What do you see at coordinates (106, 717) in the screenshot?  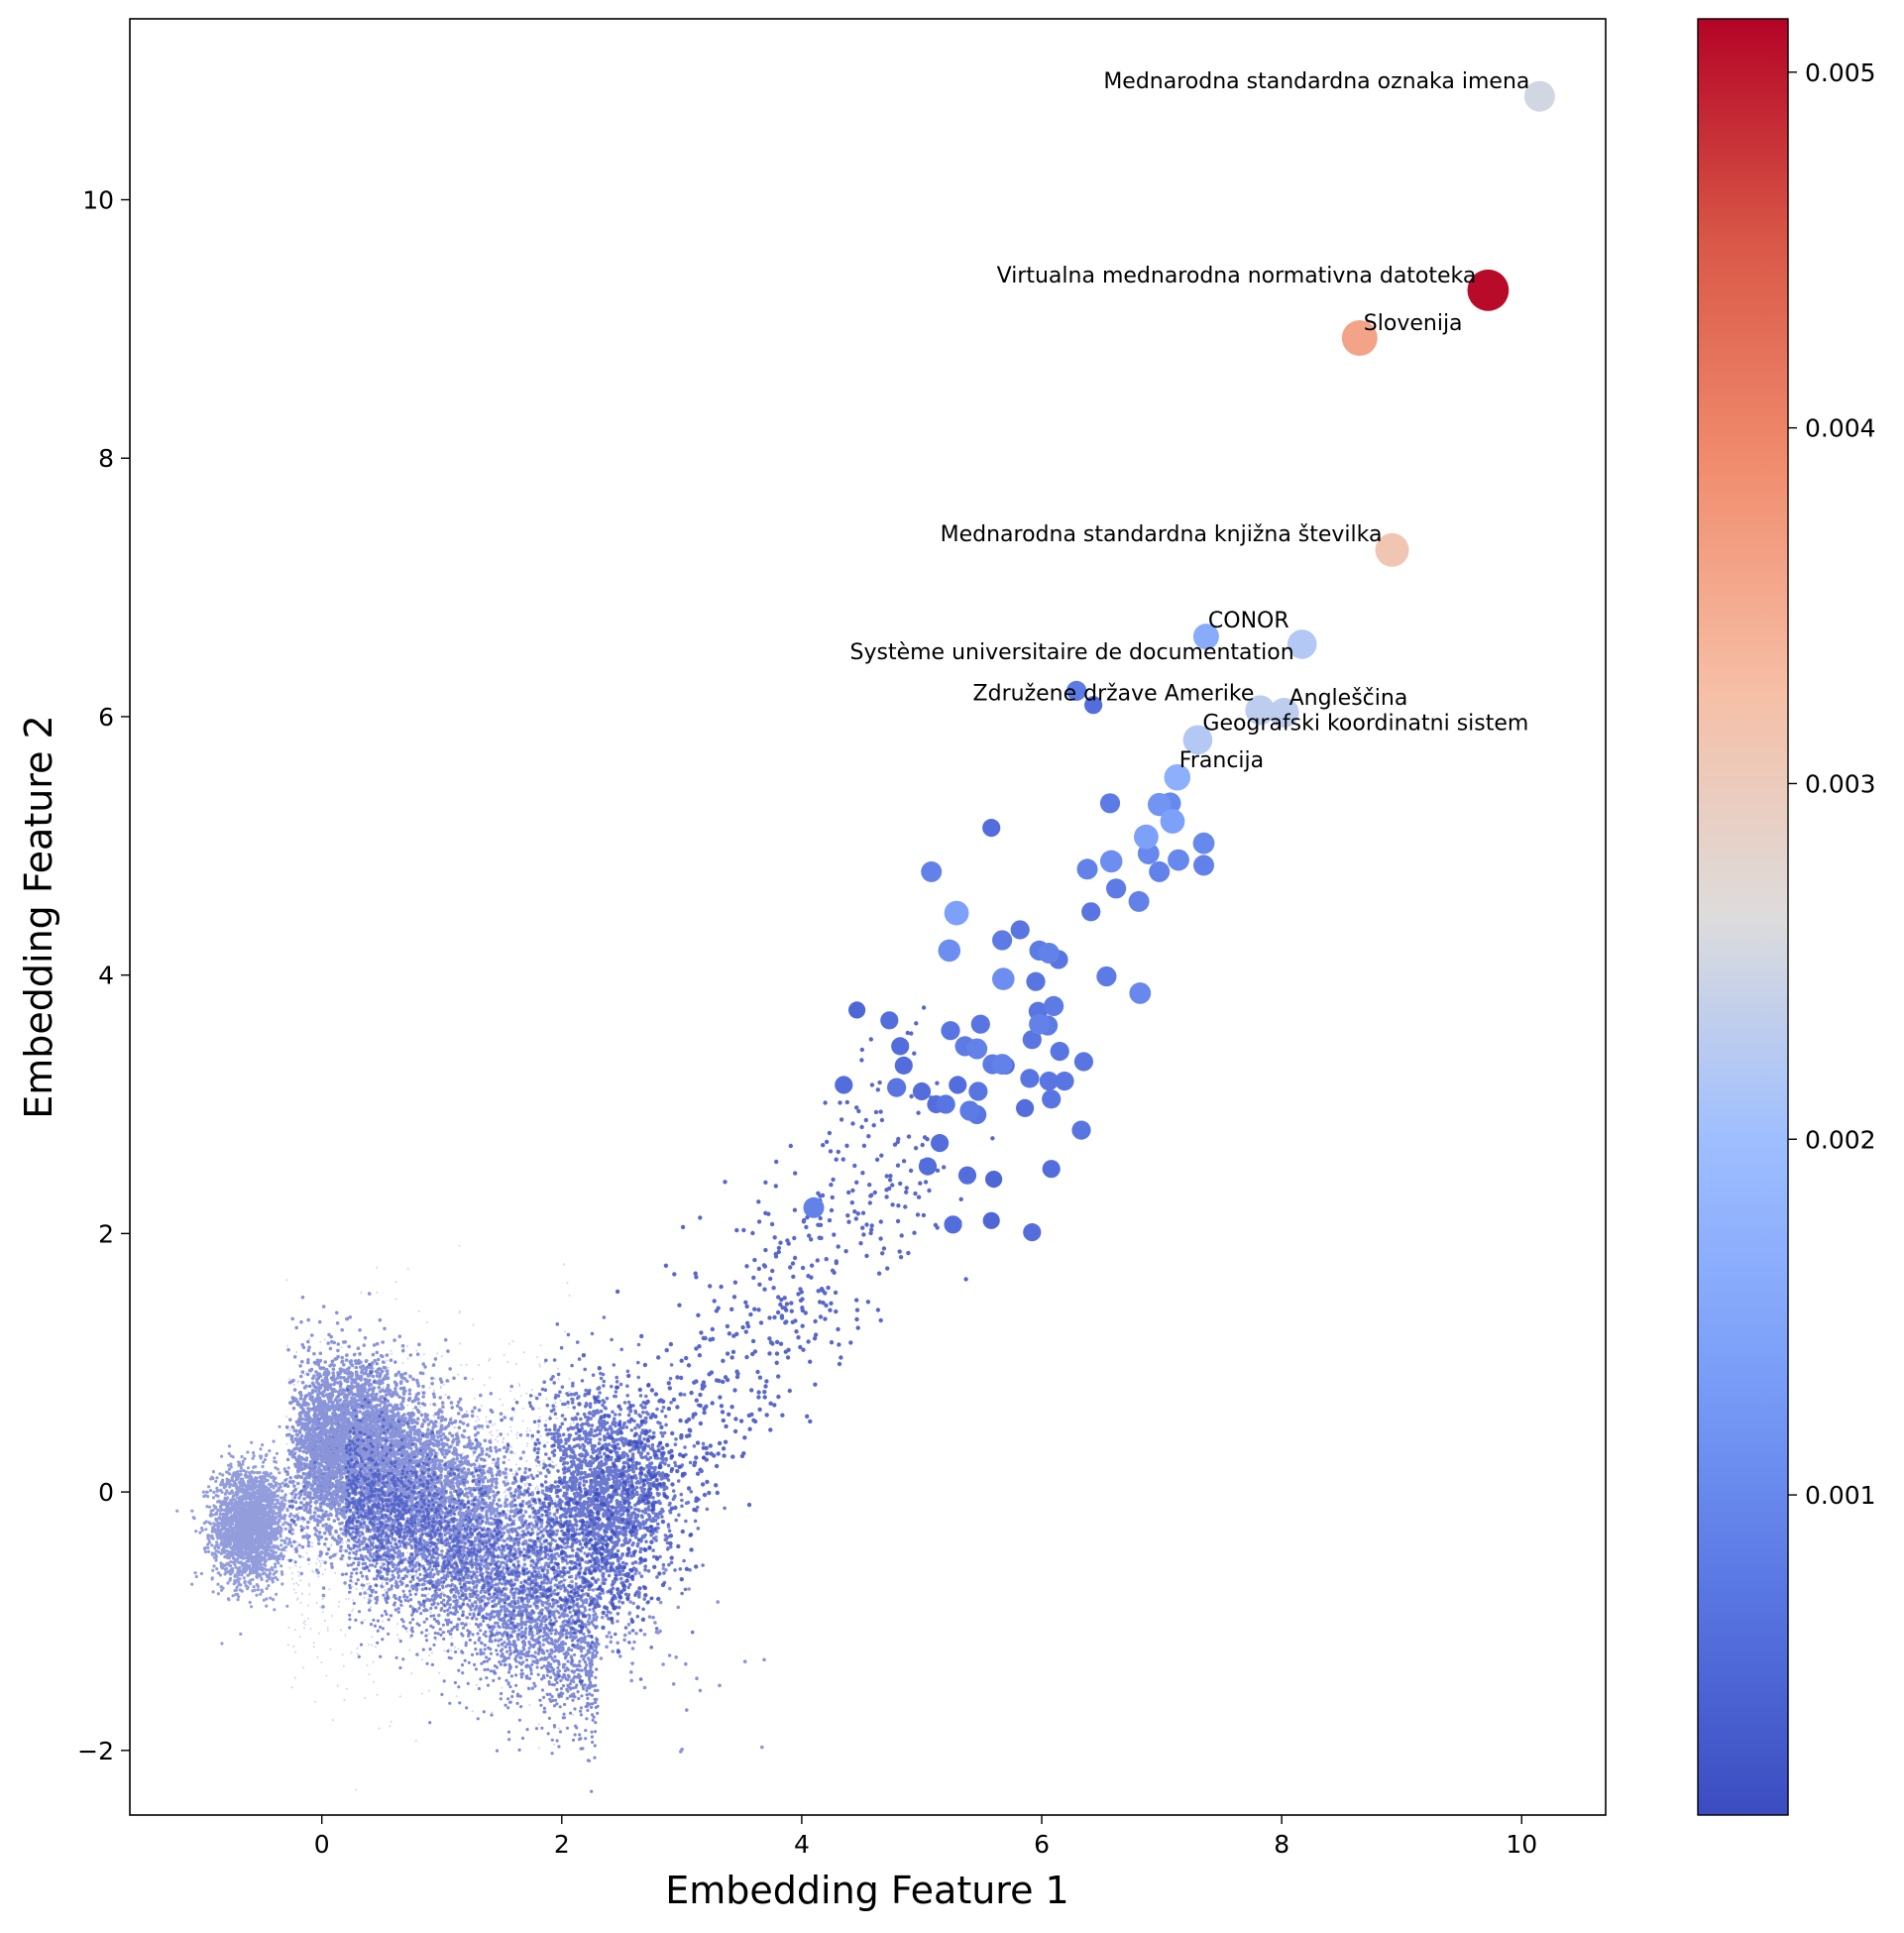 I see `y-tick-label: 6` at bounding box center [106, 717].